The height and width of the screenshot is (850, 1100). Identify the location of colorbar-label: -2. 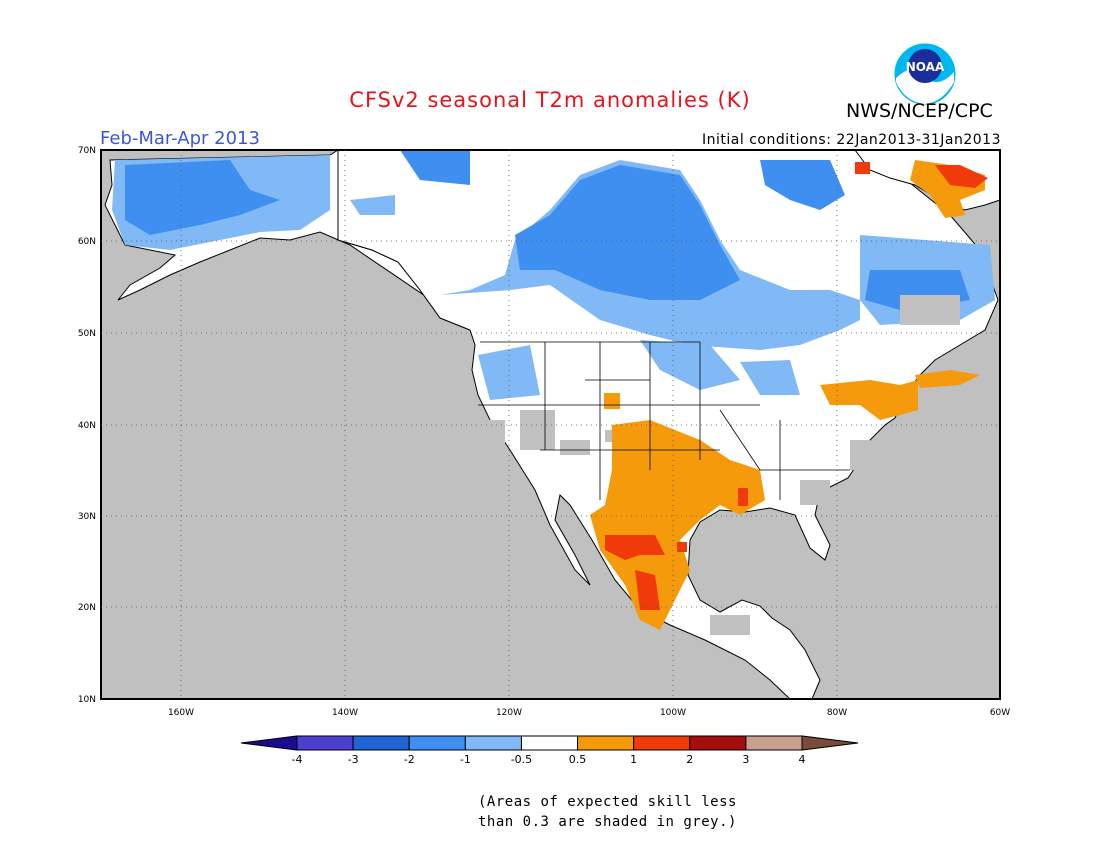
(409, 759).